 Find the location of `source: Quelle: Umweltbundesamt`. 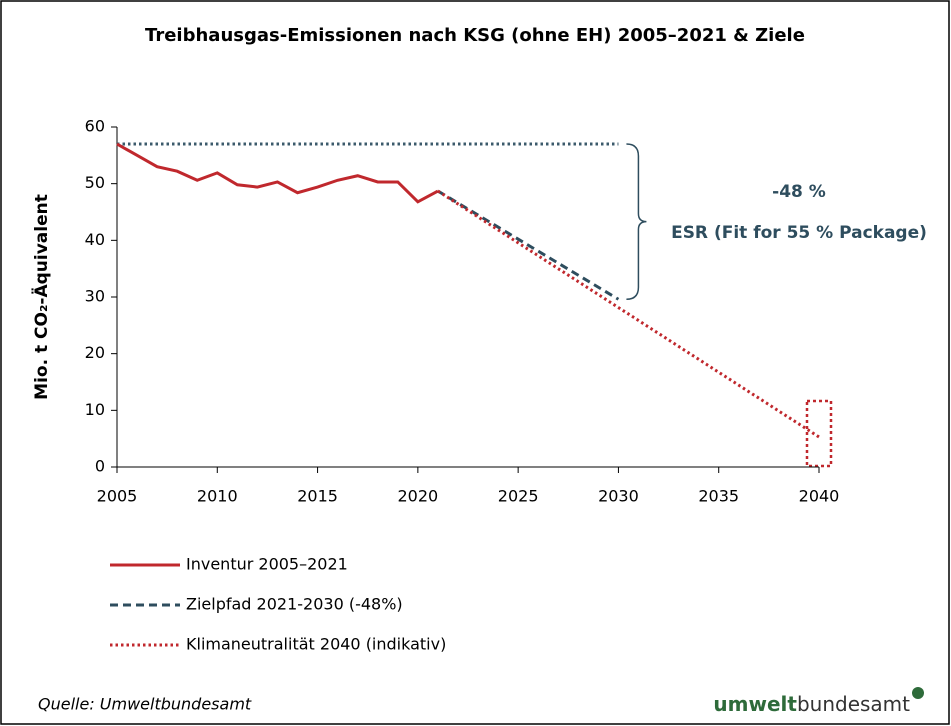

source: Quelle: Umweltbundesamt is located at coordinates (145, 704).